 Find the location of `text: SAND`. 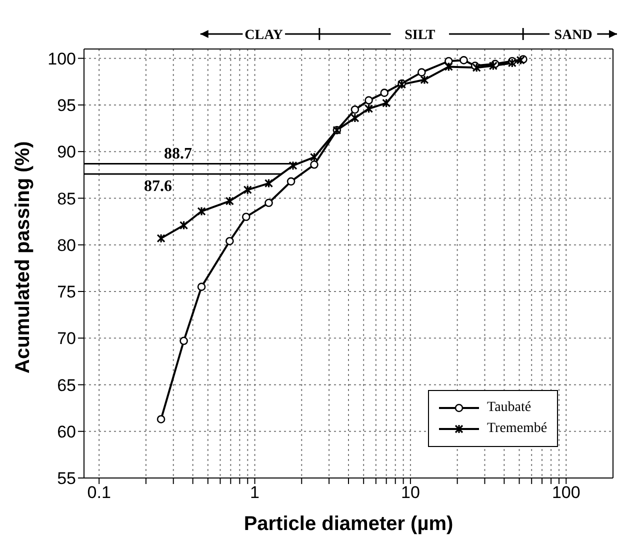

text: SAND is located at coordinates (573, 35).